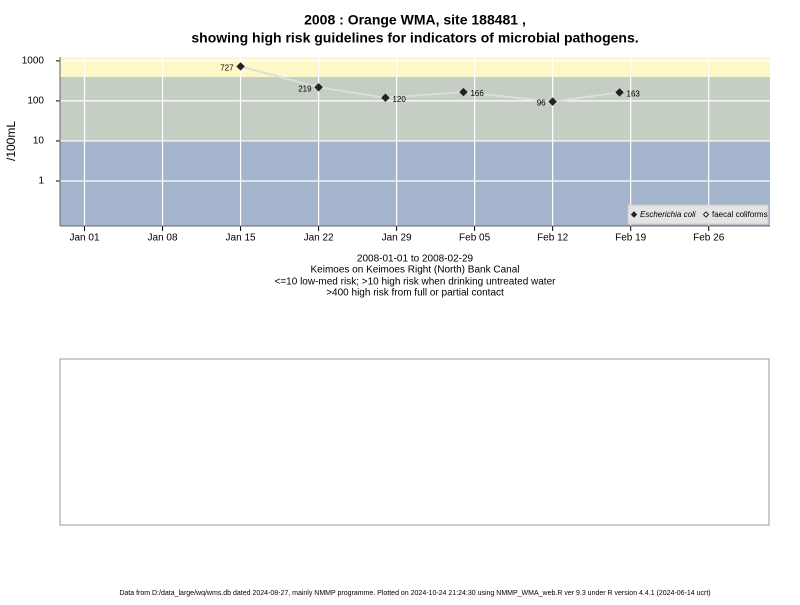  I want to click on note: 2008-01-01 to 2008-02-29, so click(415, 259).